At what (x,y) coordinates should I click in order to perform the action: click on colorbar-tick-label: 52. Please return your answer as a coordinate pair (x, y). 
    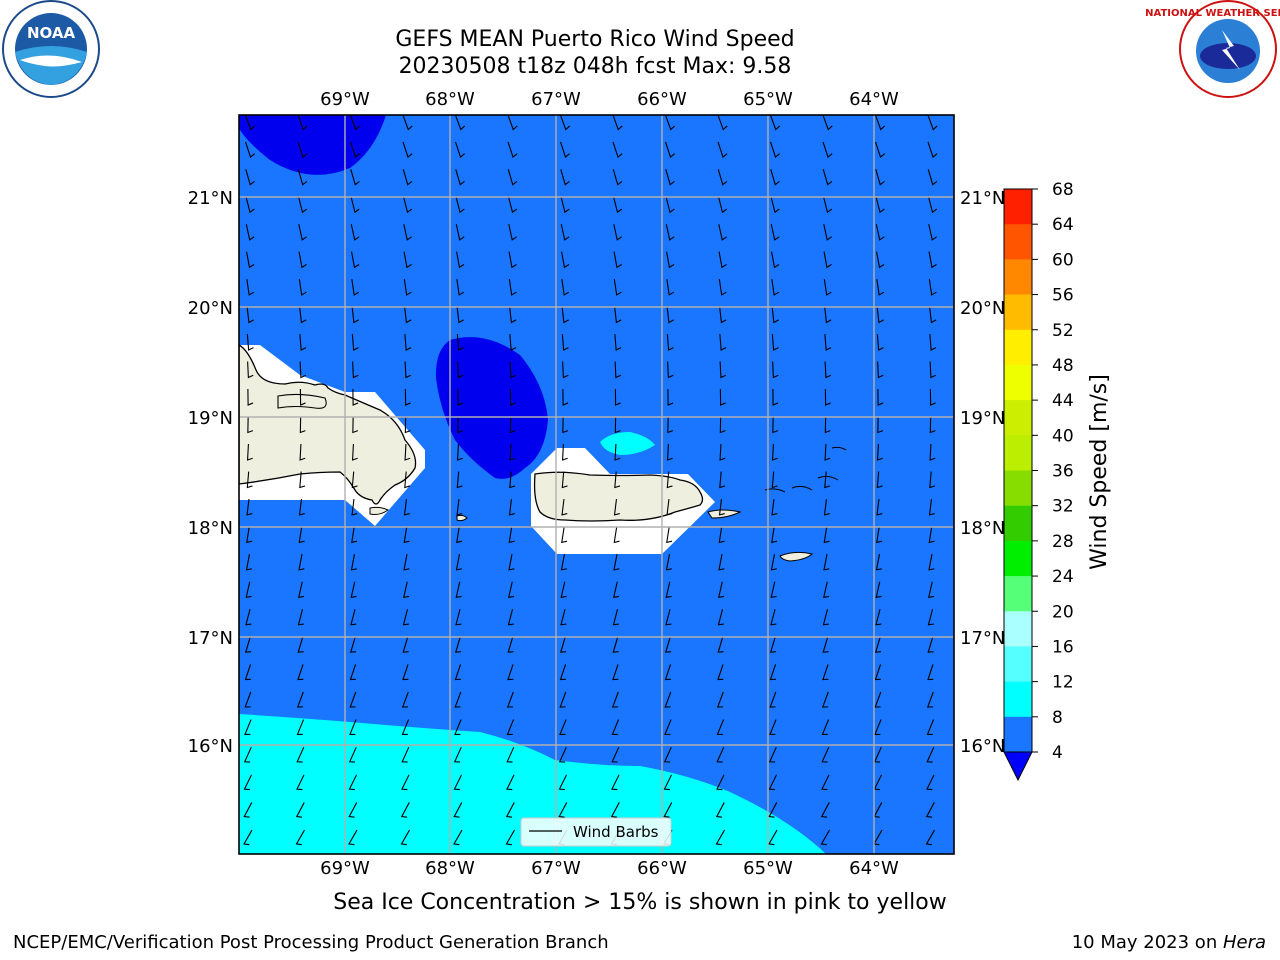
    Looking at the image, I should click on (1063, 331).